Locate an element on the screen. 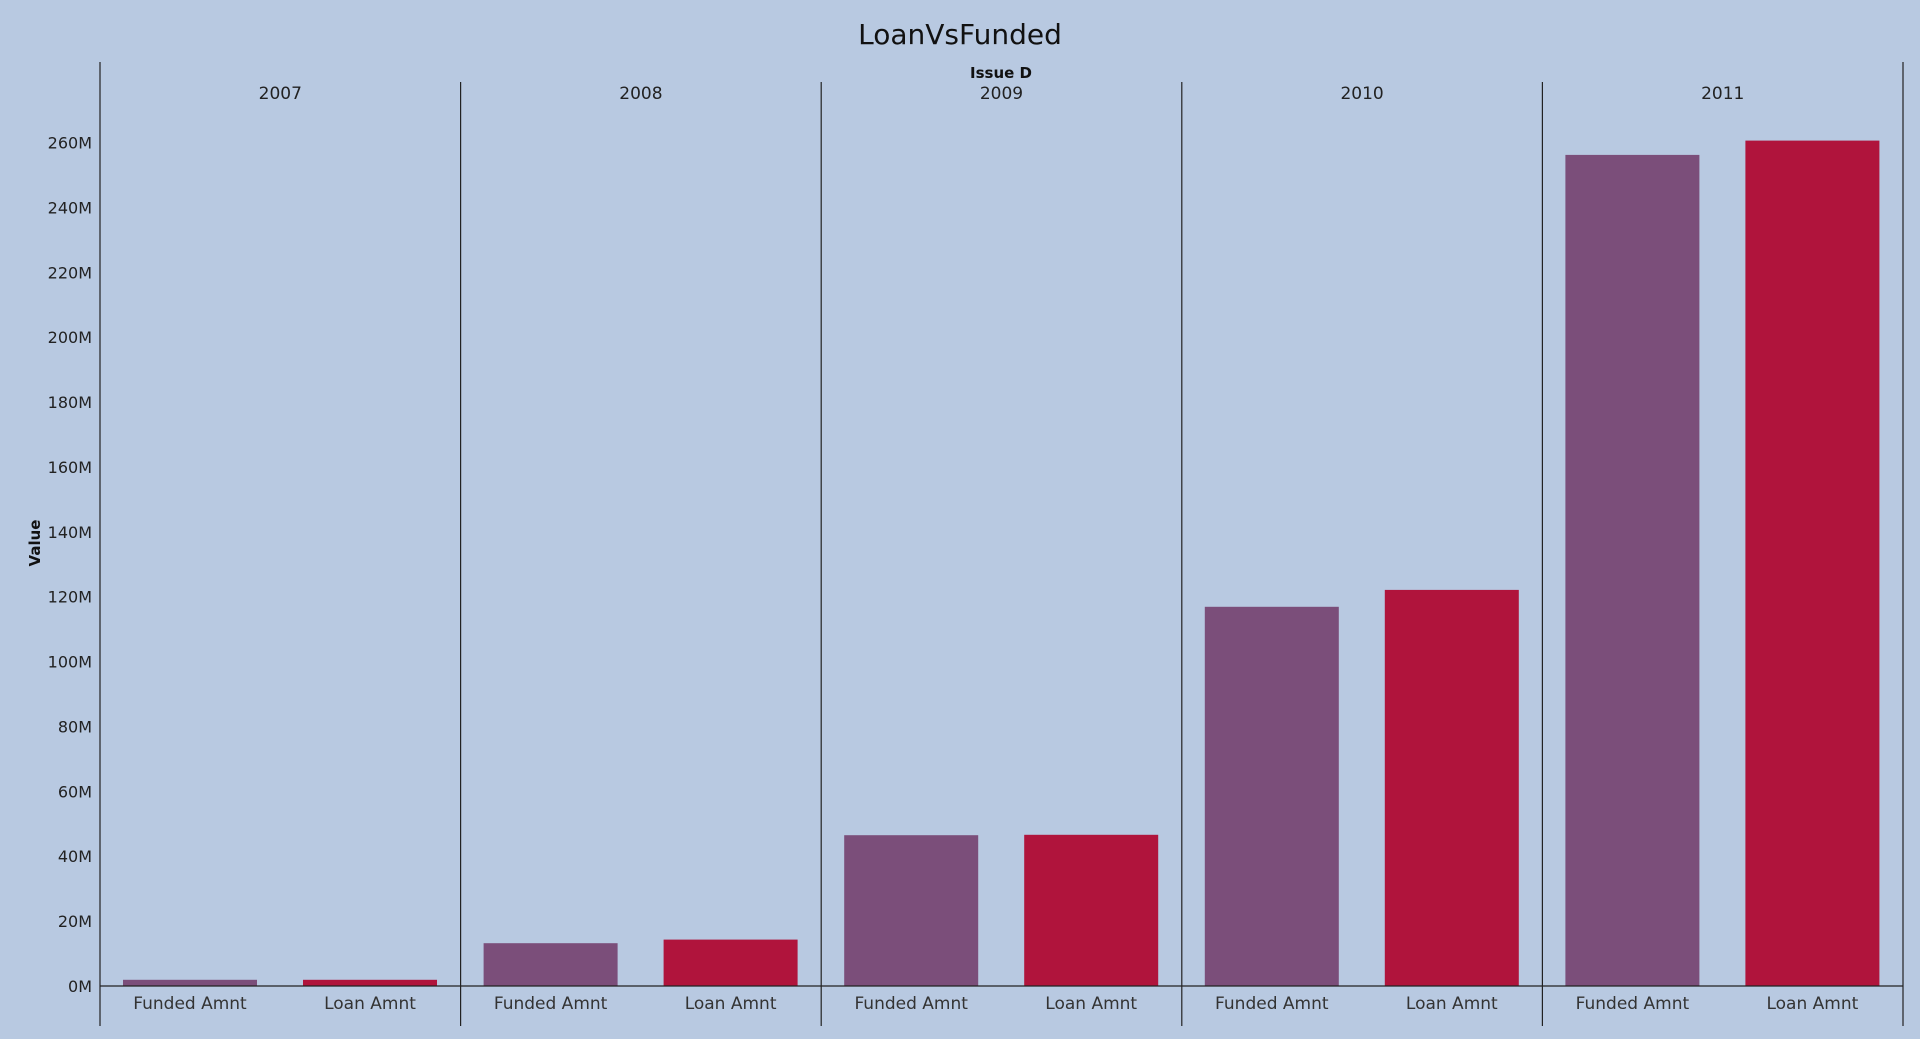 This screenshot has width=1920, height=1039. year-header-label: 2010 is located at coordinates (1361, 94).